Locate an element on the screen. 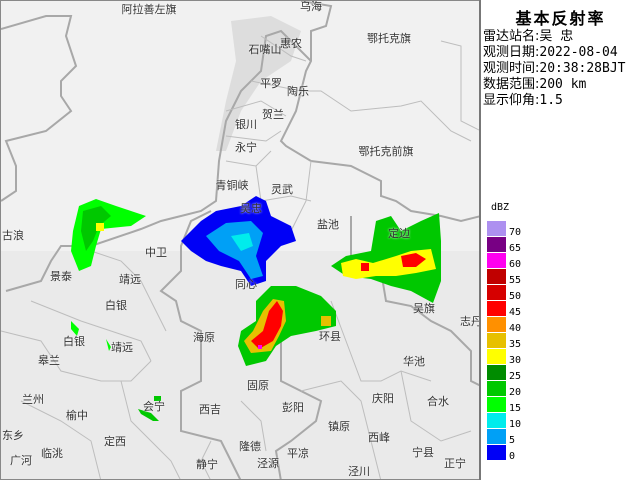  info-key: 观测日期: is located at coordinates (511, 52).